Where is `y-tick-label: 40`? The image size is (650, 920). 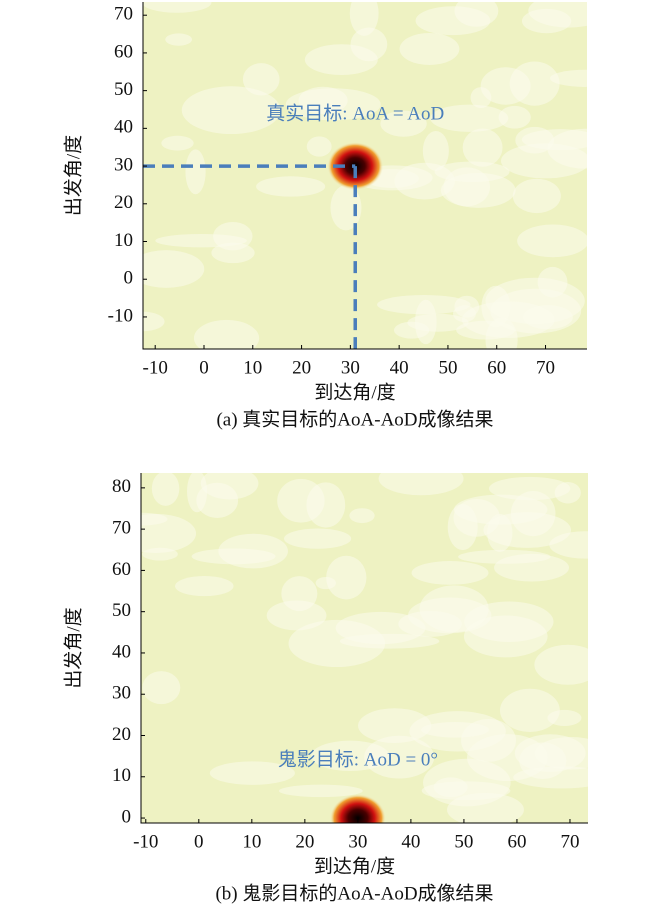
y-tick-label: 40 is located at coordinates (123, 127).